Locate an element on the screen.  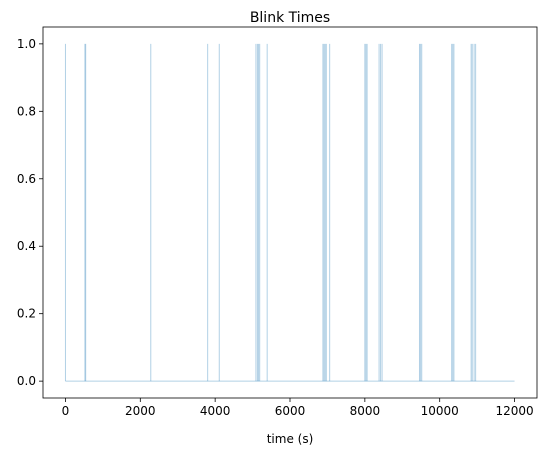
x-tick-label: 6000 is located at coordinates (290, 411).